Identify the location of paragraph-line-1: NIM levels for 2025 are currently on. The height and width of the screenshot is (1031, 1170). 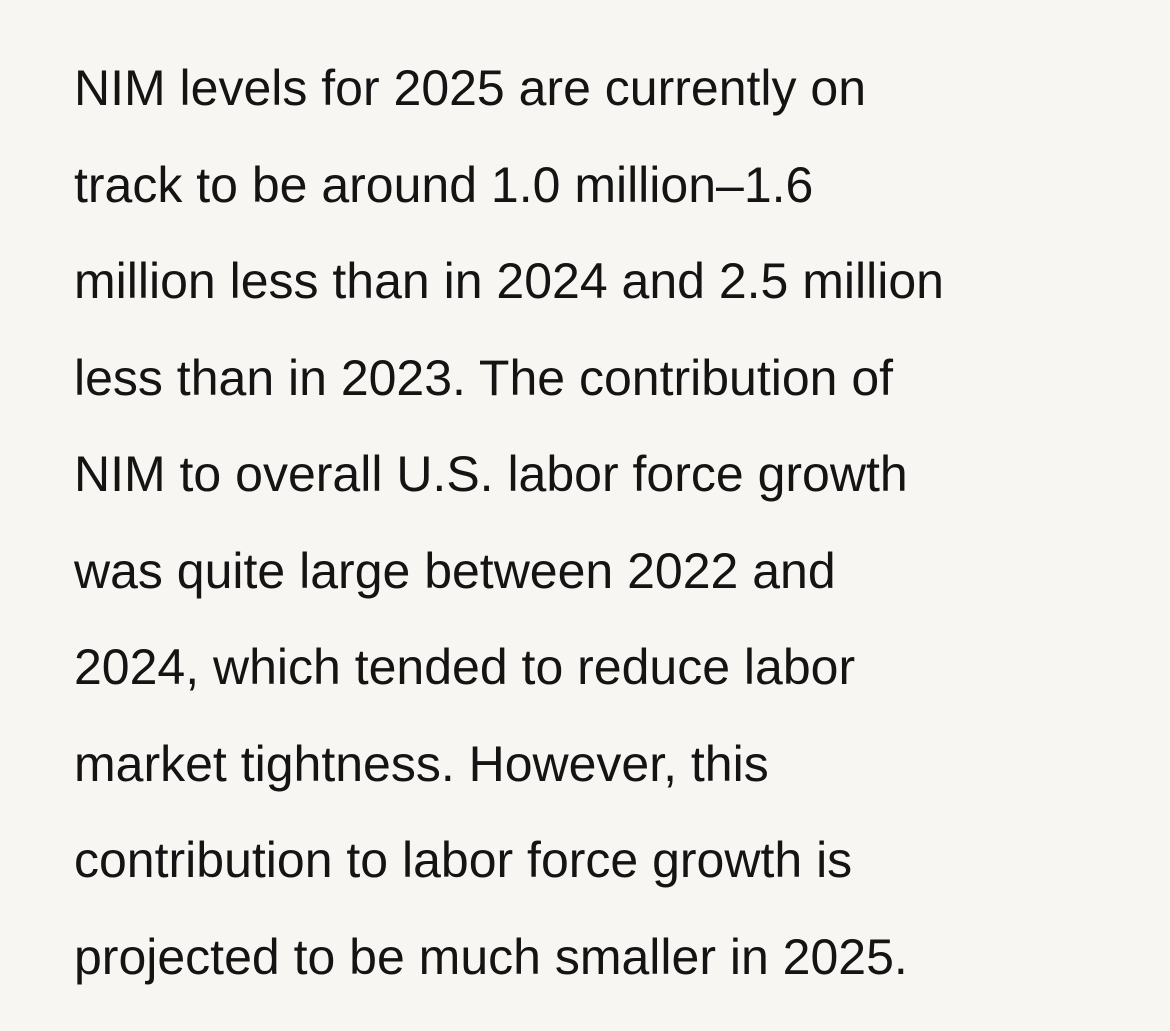
(470, 88).